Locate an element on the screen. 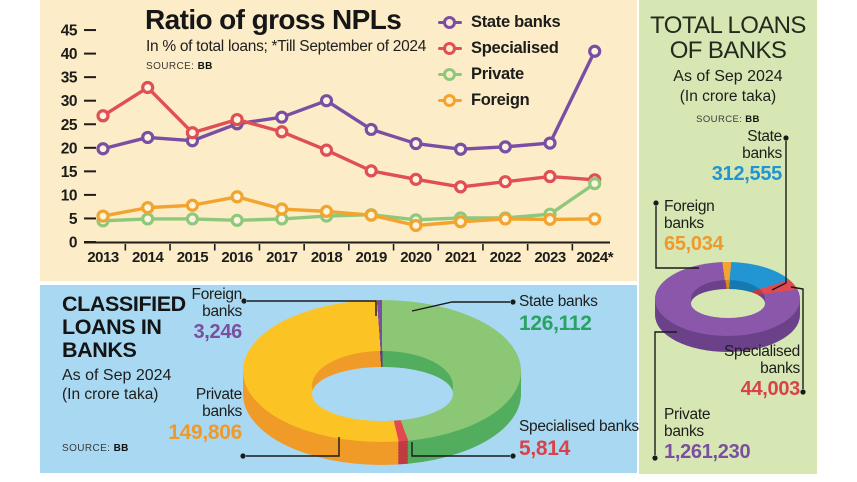 Image resolution: width=857 pixels, height=482 pixels. svg-text: 5 is located at coordinates (73, 219).